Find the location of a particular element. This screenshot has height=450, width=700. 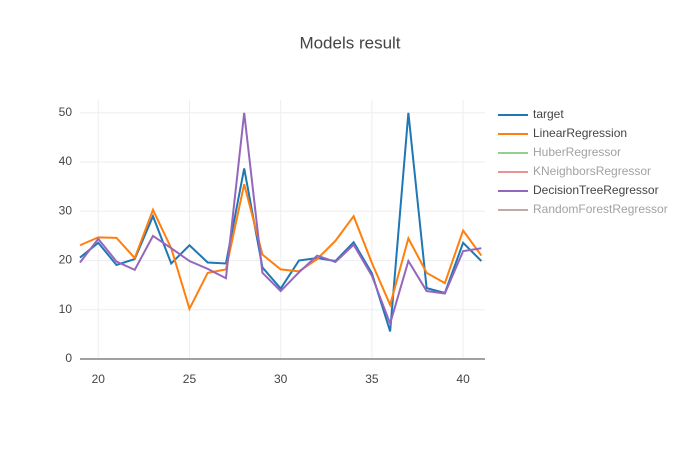

legend-label: RandomForestRegressor is located at coordinates (600, 209).